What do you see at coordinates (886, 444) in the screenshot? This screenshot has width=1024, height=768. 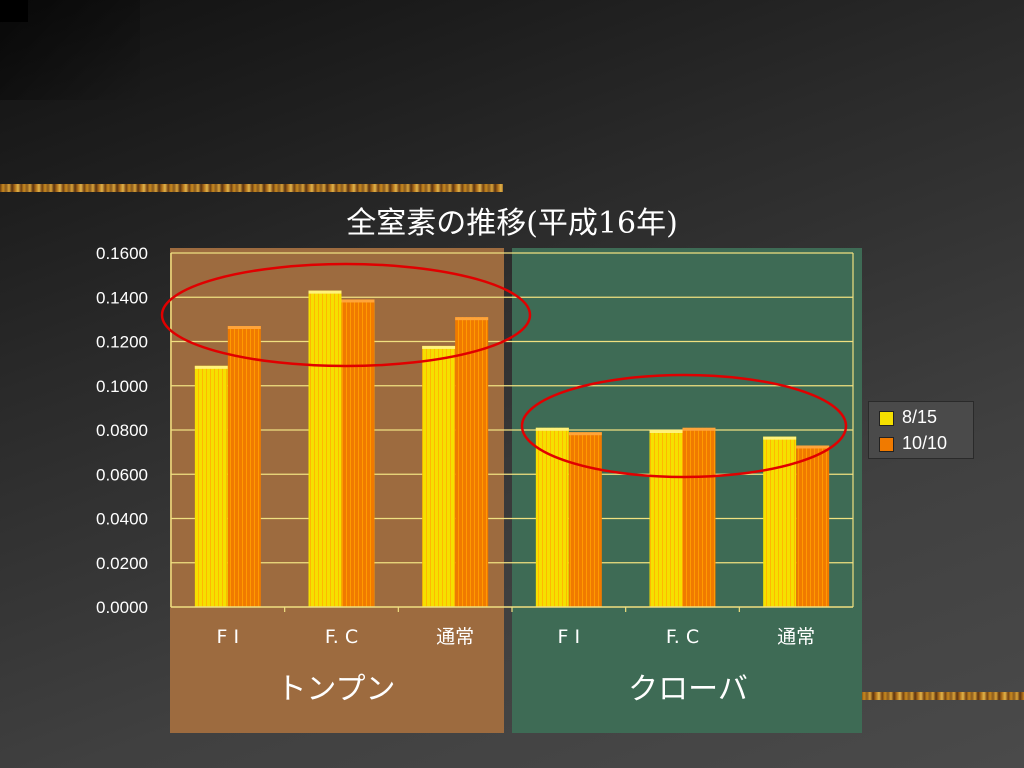 I see `legend-swatch-series2` at bounding box center [886, 444].